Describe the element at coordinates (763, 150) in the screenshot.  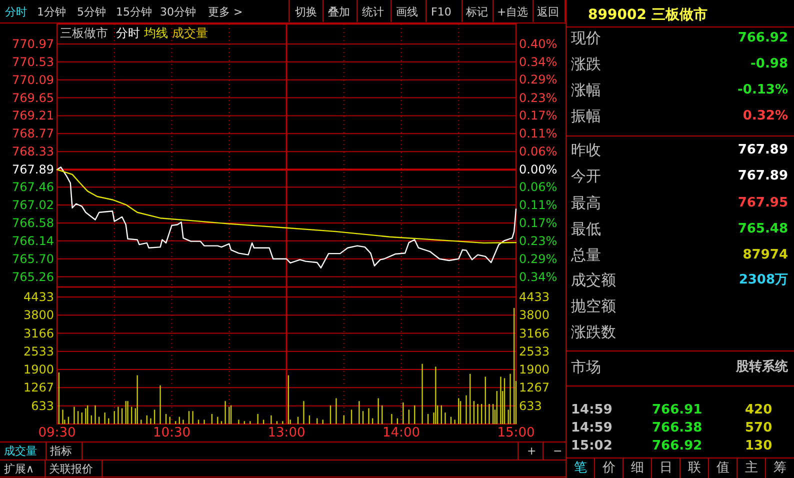
I see `text: 767.89` at that location.